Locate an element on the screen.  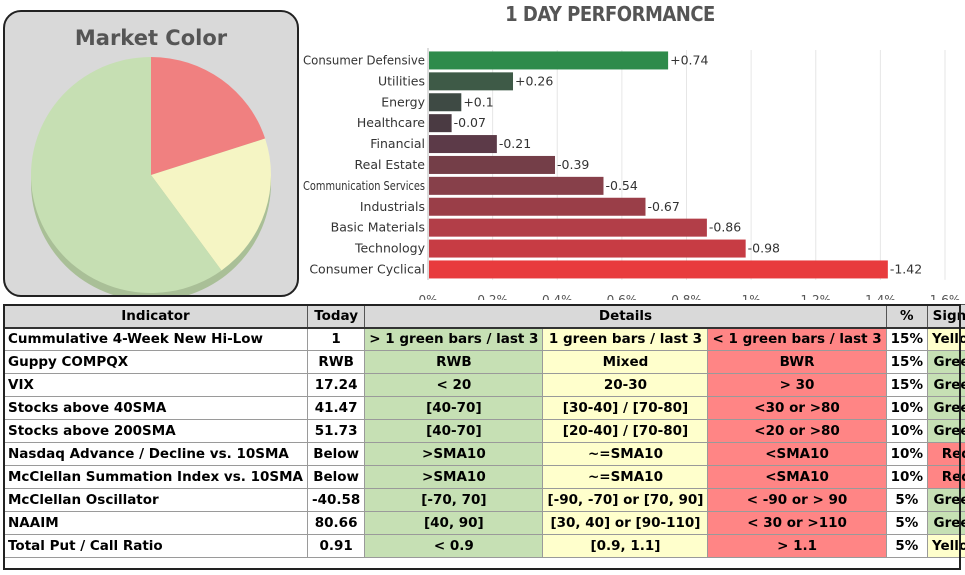
pie-slice-green is located at coordinates (126, 175).